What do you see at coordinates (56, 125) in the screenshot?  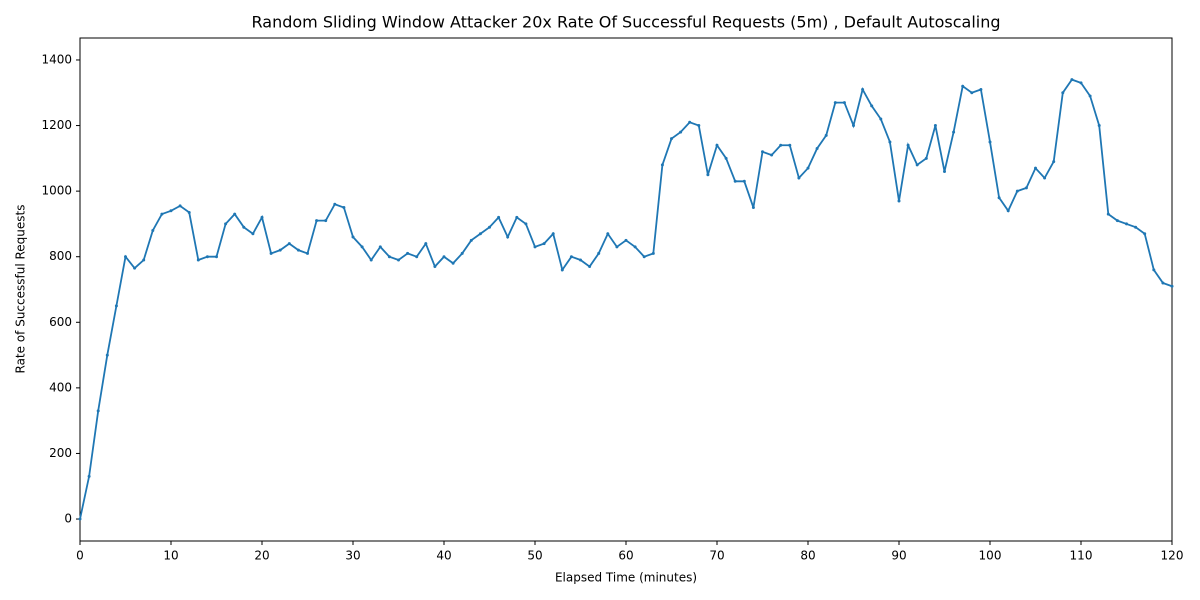 I see `y-tick-label: 1200` at bounding box center [56, 125].